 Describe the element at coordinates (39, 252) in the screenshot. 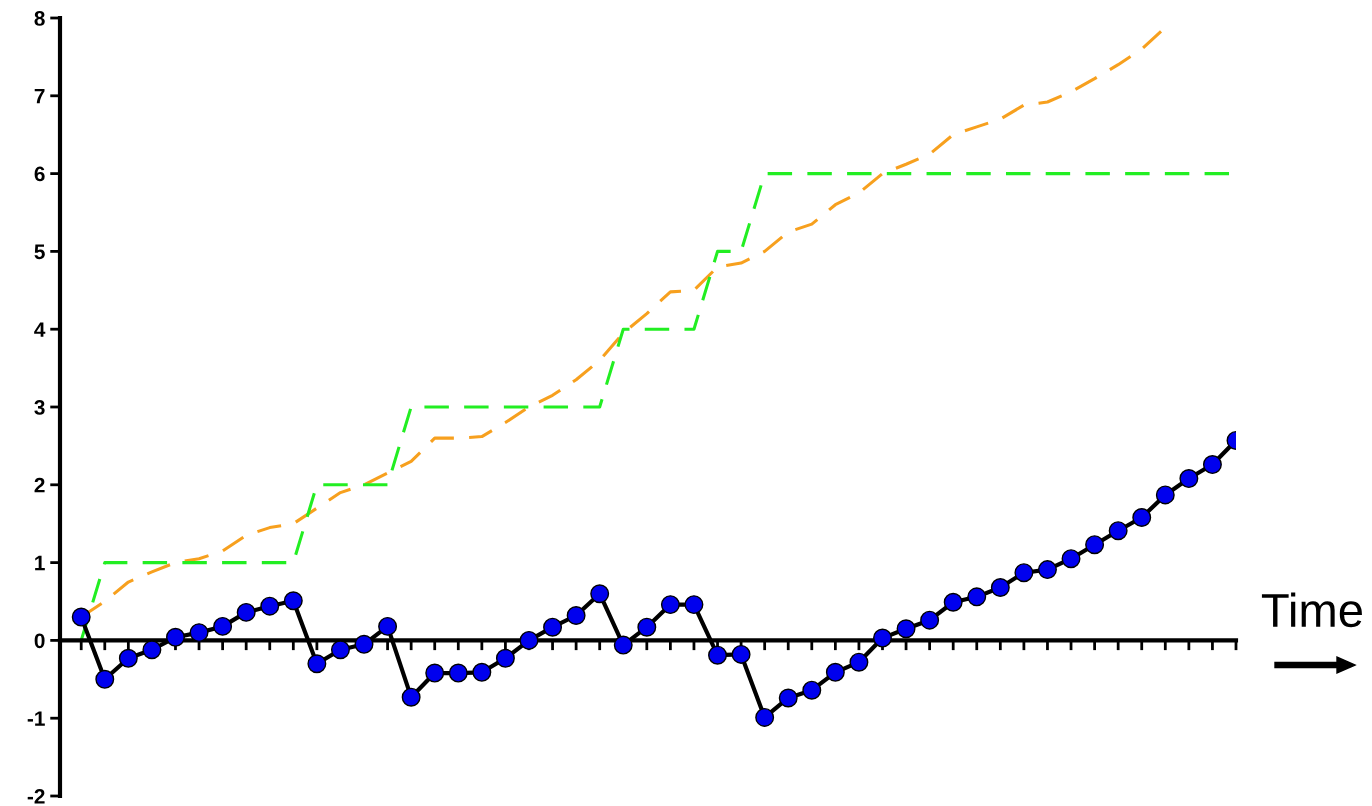

I see `y-tick-label: 5` at that location.